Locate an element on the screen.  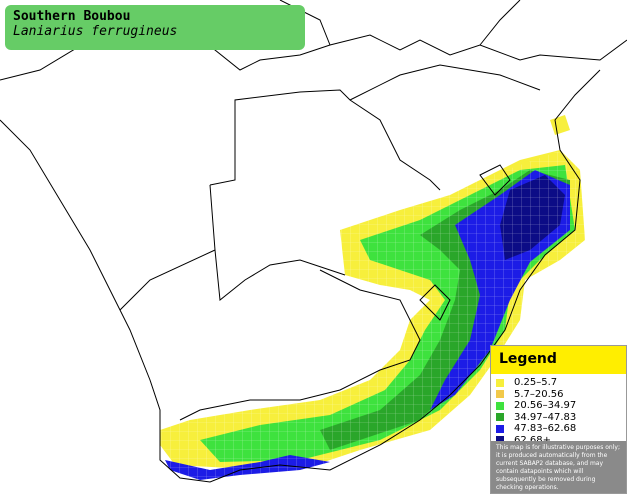
legend-item: 20.56–34.97 is located at coordinates (558, 406).